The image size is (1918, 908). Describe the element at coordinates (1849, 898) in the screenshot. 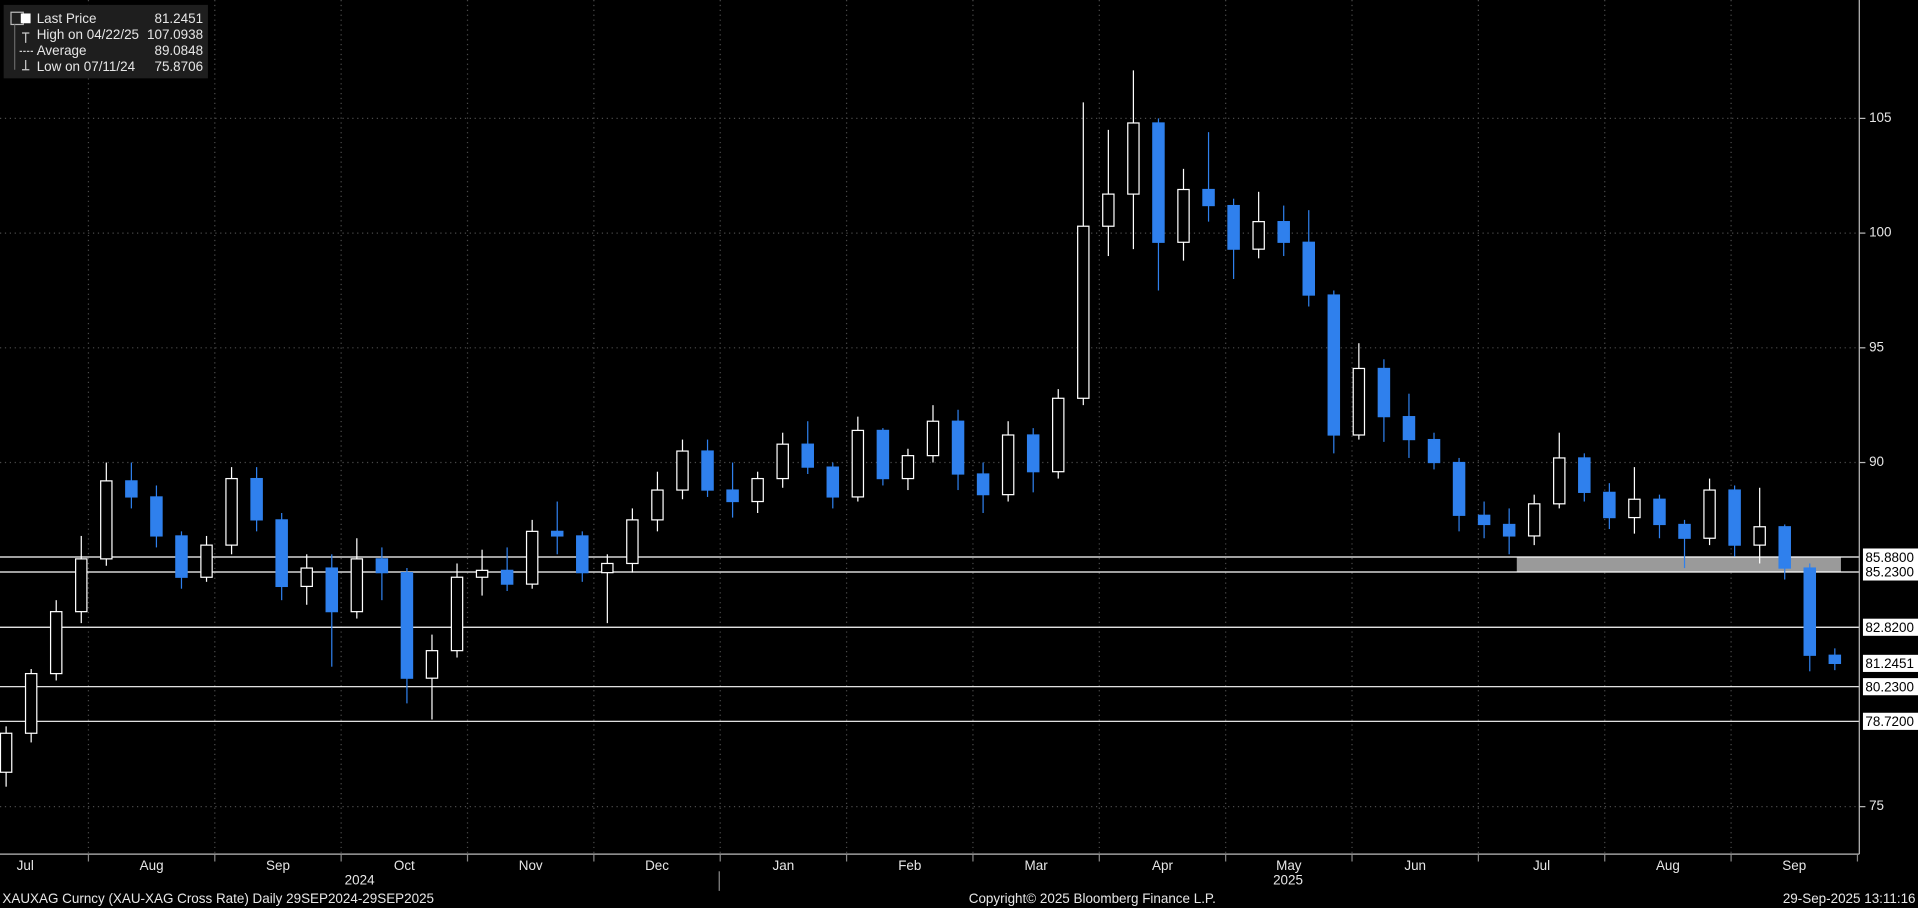

I see `footer-right: 29-Sep-2025 13:11:16` at that location.